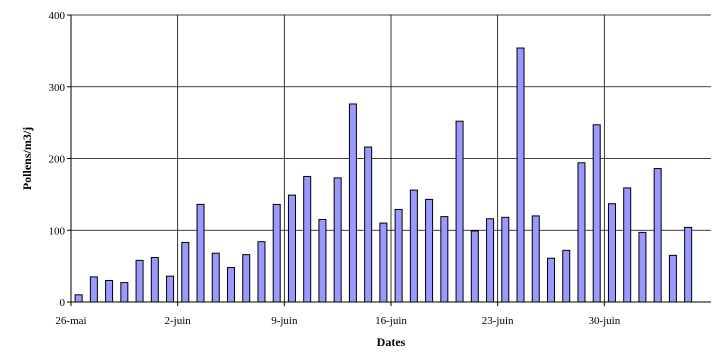 This screenshot has height=355, width=713. What do you see at coordinates (178, 321) in the screenshot?
I see `x-tick-label: 2-juin` at bounding box center [178, 321].